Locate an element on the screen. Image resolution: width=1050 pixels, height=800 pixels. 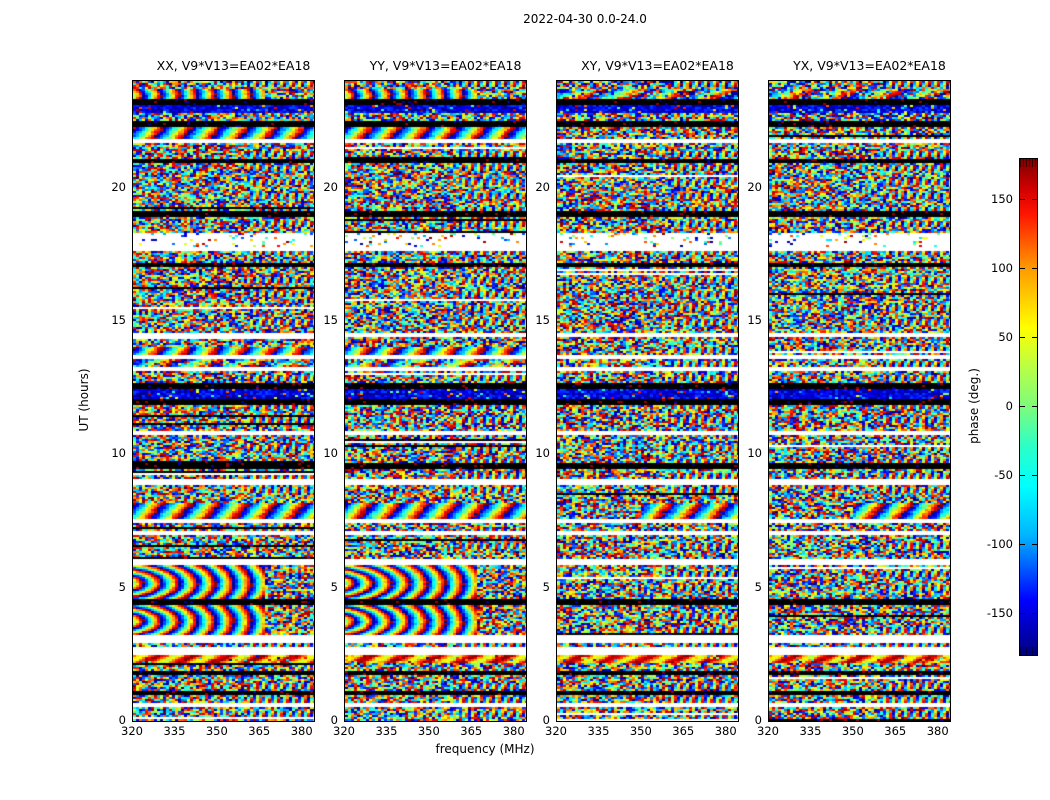
heatmap-canvas-yy is located at coordinates (435, 401).